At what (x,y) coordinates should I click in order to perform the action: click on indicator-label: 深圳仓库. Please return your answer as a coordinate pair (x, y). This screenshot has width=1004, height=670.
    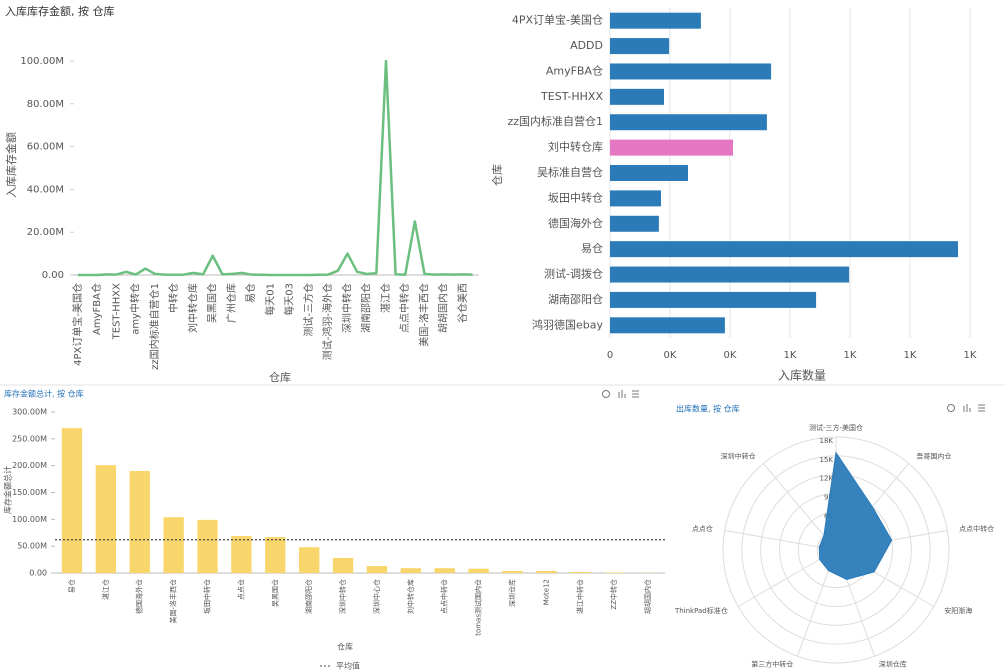
    Looking at the image, I should click on (893, 664).